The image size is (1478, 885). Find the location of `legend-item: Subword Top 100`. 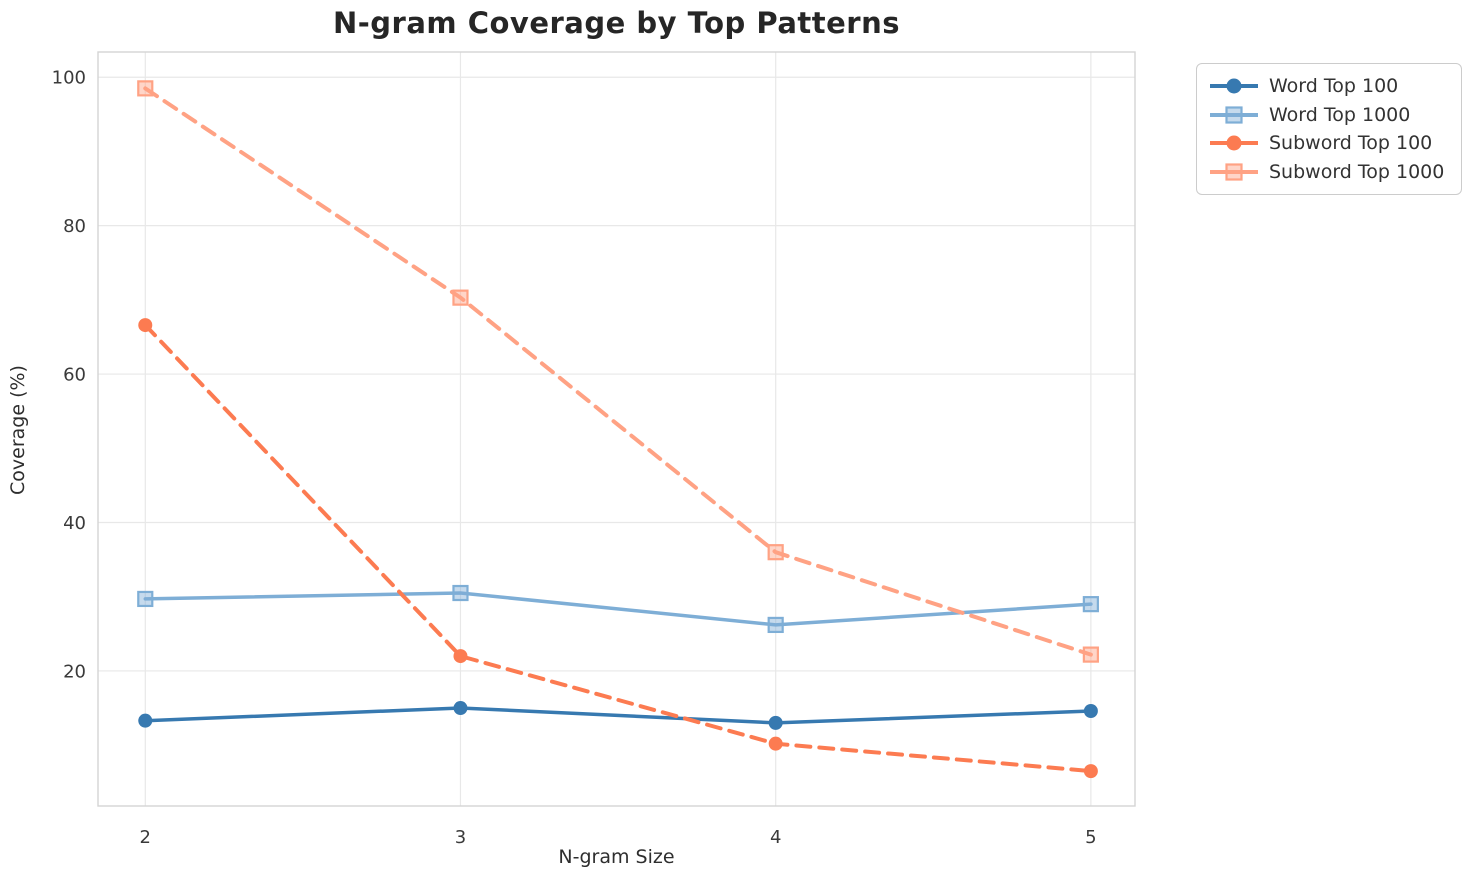

legend-item: Subword Top 100 is located at coordinates (1329, 143).